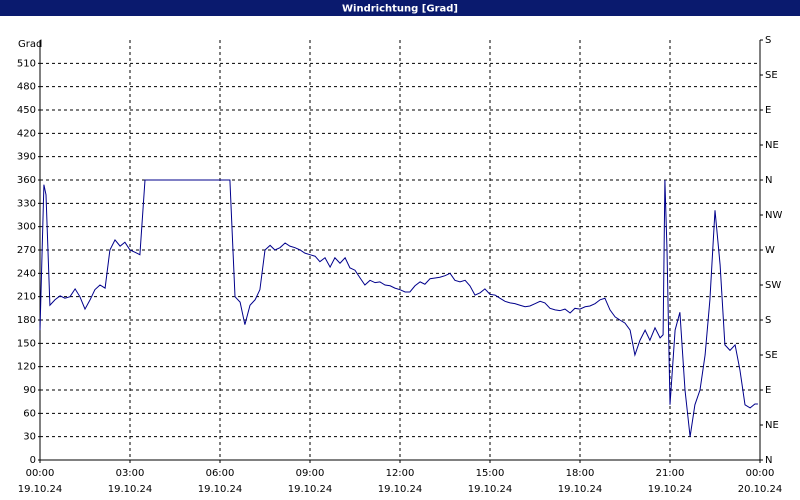 The image size is (800, 500). Describe the element at coordinates (26, 367) in the screenshot. I see `y-tick-label: 120` at that location.